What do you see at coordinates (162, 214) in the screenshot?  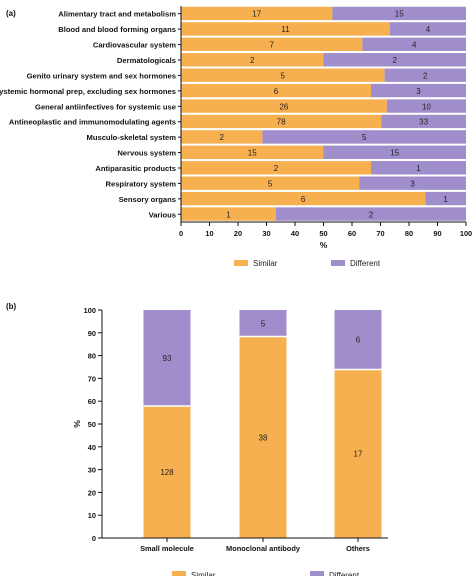 I see `category-label: Various` at bounding box center [162, 214].